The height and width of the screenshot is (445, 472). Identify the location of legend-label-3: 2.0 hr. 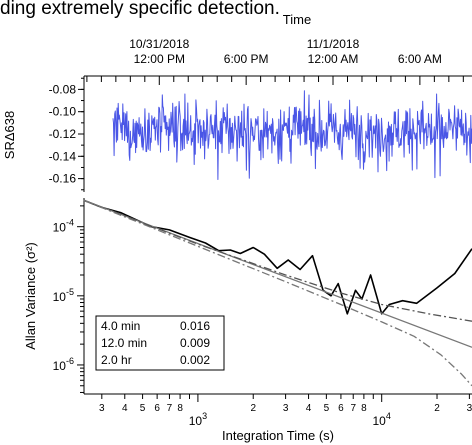
(116, 360).